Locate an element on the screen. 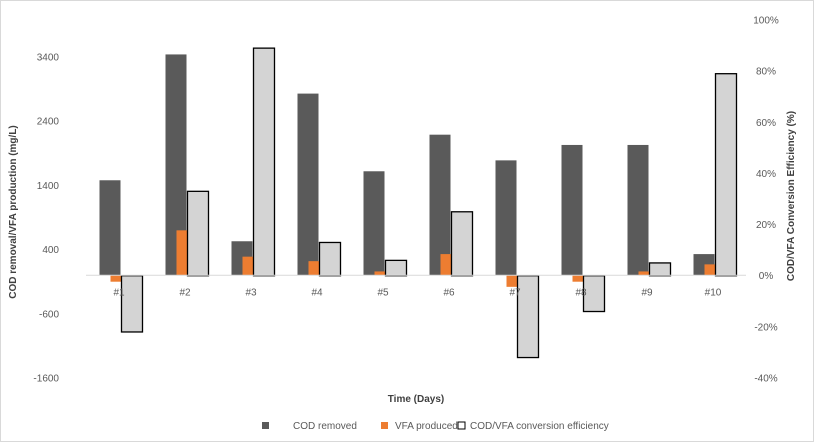  bar-3-#8 is located at coordinates (594, 294).